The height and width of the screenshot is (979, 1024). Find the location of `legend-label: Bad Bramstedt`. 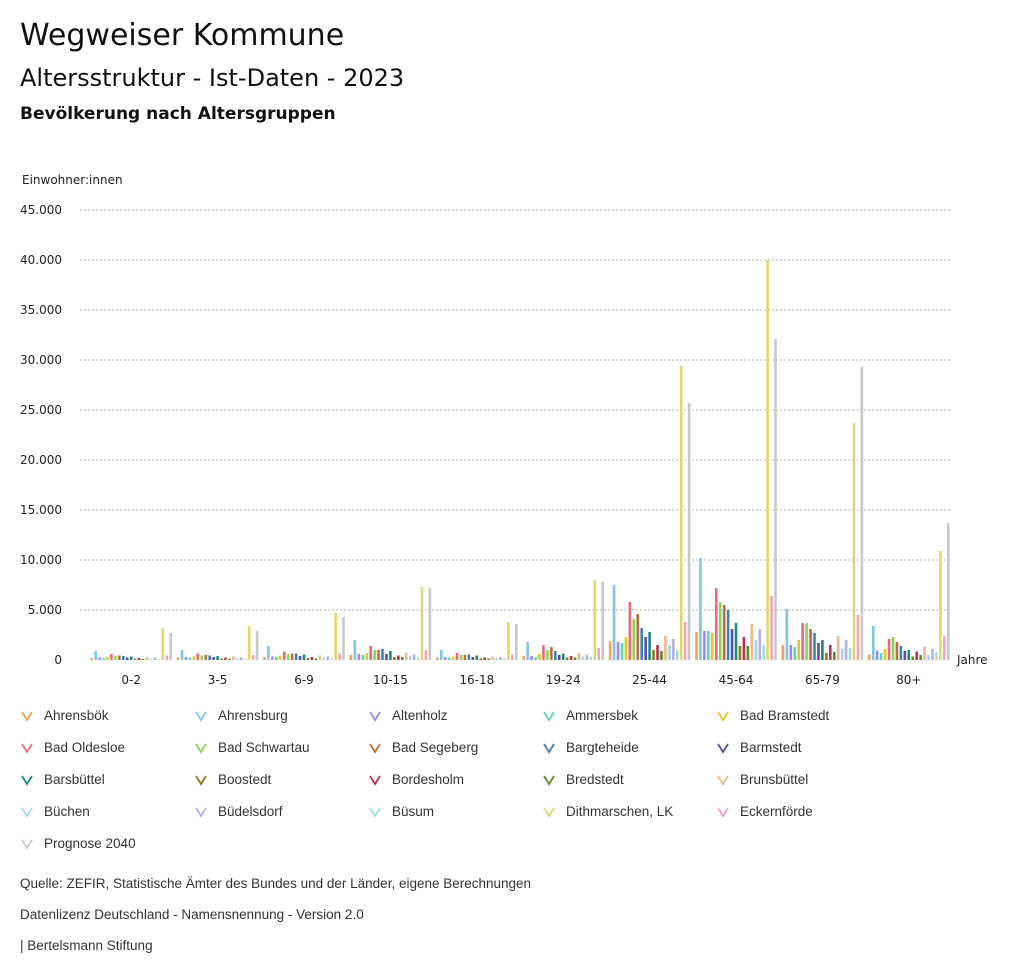

legend-label: Bad Bramstedt is located at coordinates (785, 715).